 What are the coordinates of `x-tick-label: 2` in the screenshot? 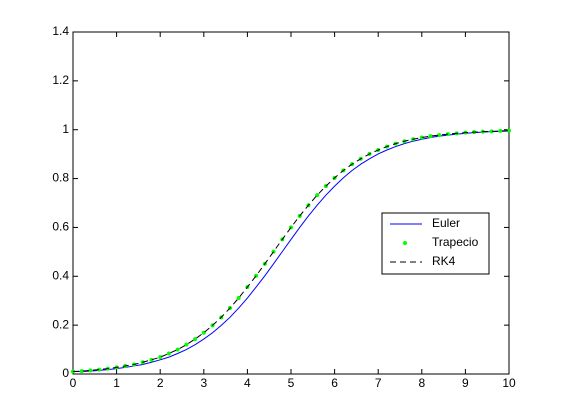 It's located at (160, 383).